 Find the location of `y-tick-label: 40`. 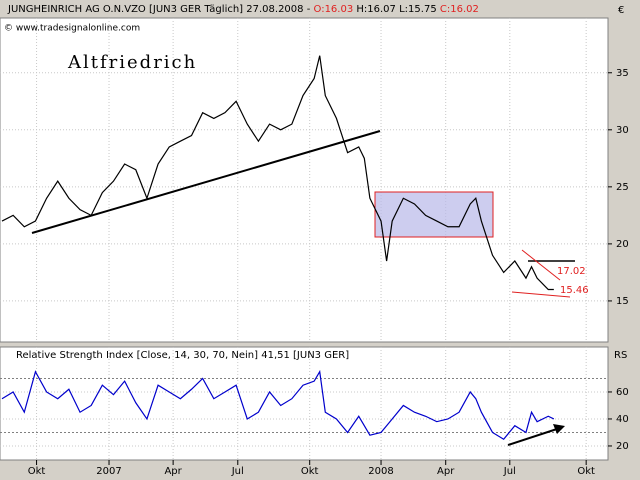

y-tick-label: 40 is located at coordinates (622, 419).